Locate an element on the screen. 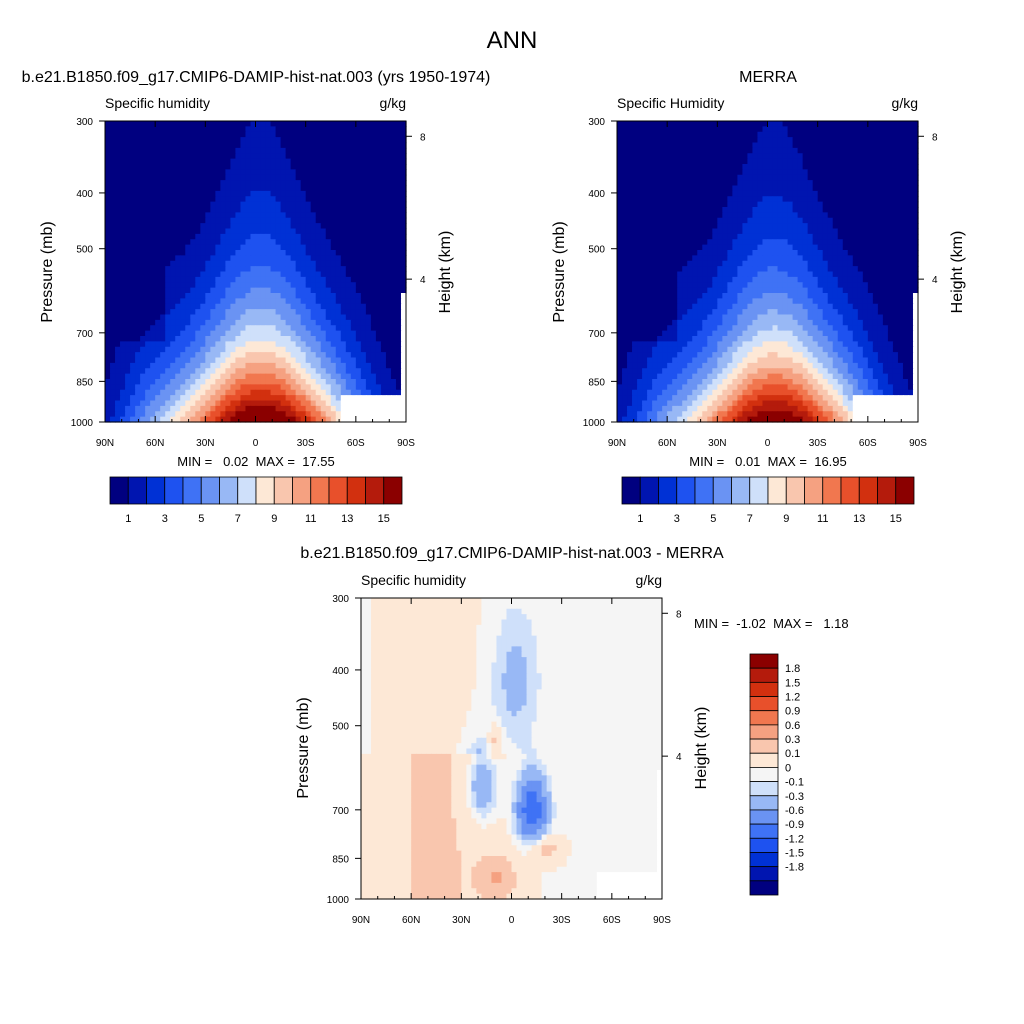 This screenshot has width=1024, height=1024. panel-obs-contour-field is located at coordinates (768, 272).